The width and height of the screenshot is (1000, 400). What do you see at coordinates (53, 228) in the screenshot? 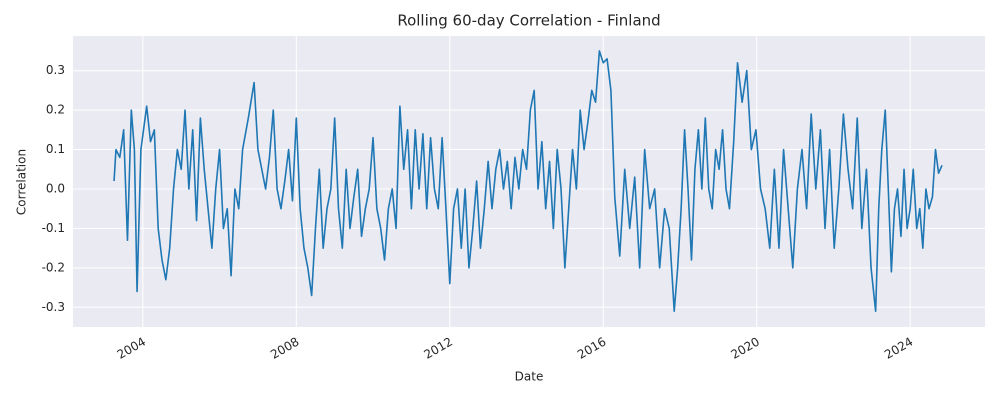
I see `y-tick-label: -0.1` at bounding box center [53, 228].